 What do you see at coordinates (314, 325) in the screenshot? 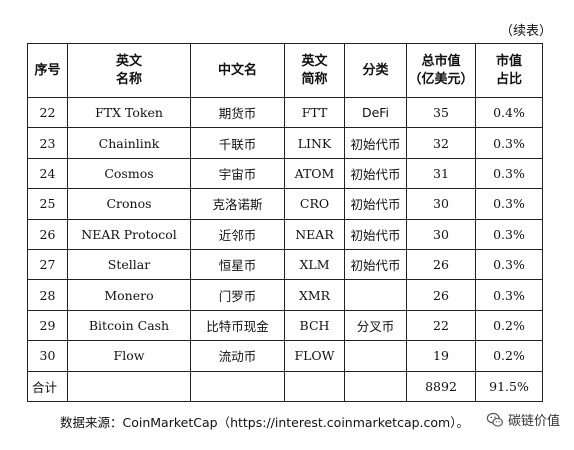
I see `cell-ticker: BCH` at bounding box center [314, 325].